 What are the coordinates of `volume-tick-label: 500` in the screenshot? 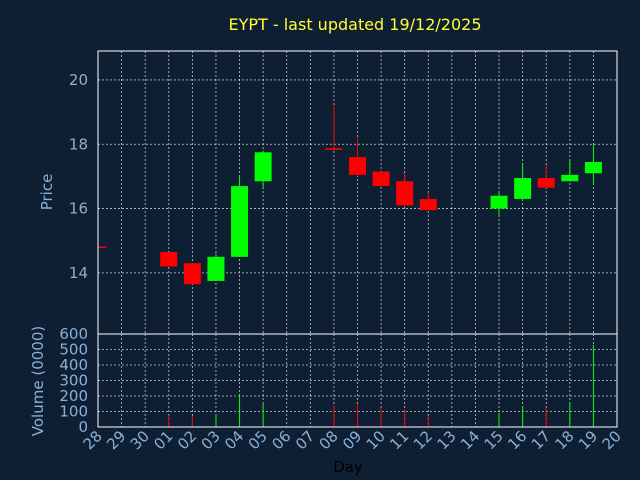 It's located at (73, 350).